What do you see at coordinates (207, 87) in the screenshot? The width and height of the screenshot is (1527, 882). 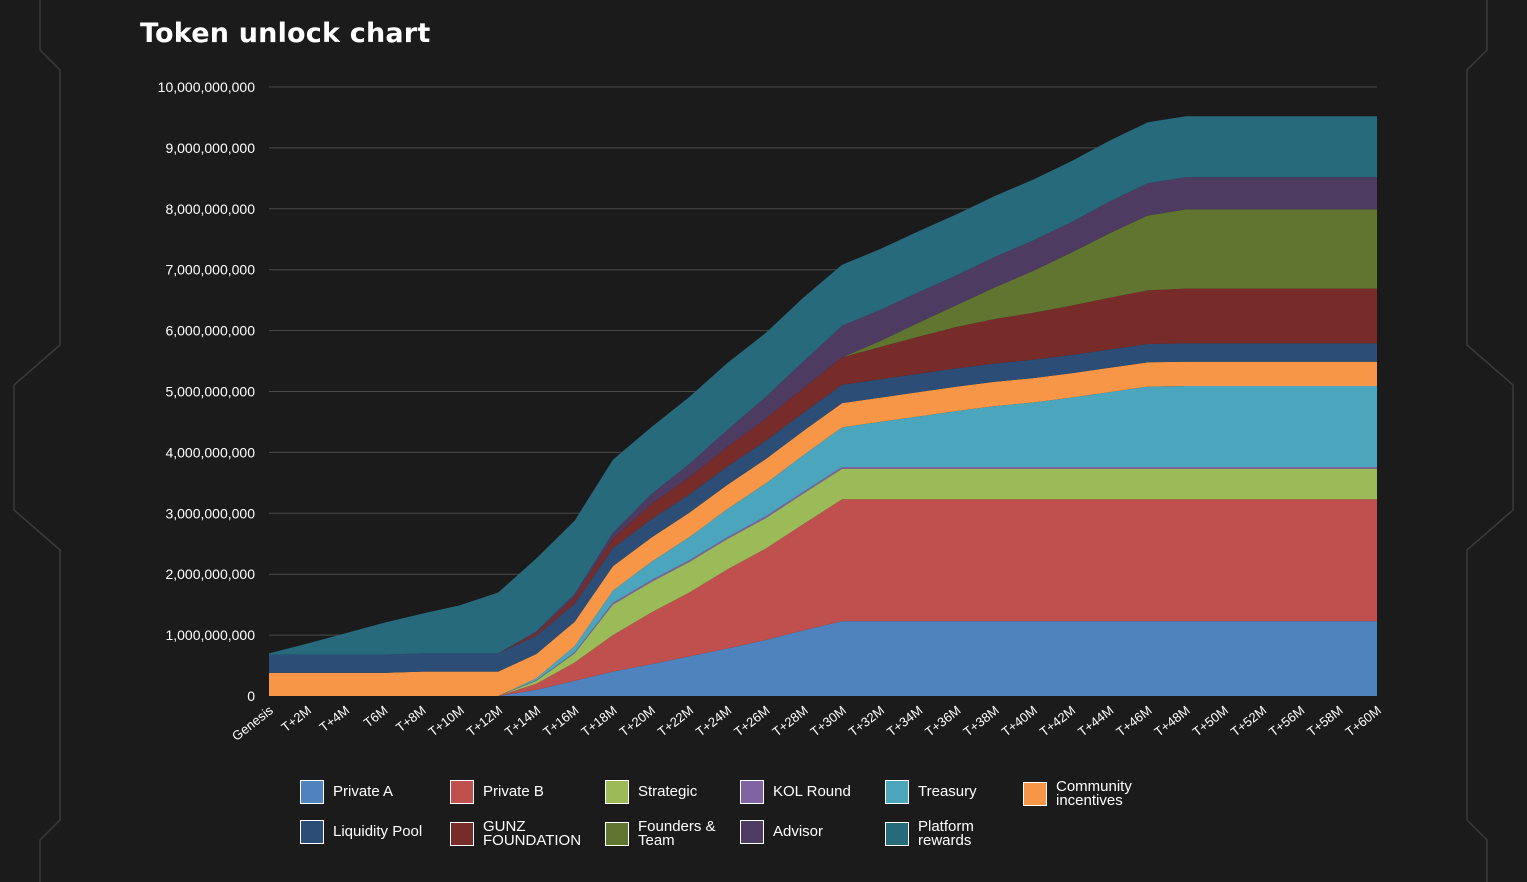 I see `y-tick-label: 10,000,000,000` at bounding box center [207, 87].